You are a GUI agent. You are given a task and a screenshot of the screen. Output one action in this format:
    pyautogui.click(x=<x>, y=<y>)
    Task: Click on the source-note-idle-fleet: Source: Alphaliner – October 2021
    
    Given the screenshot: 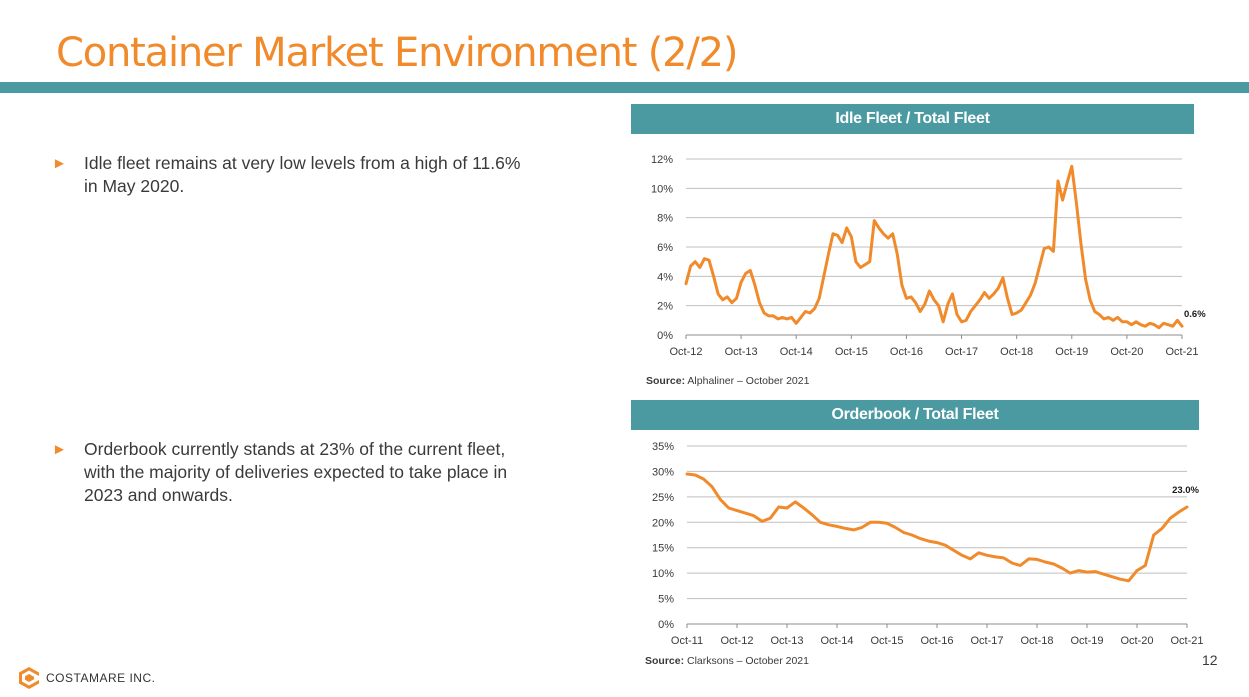 What is the action you would take?
    pyautogui.click(x=727, y=381)
    